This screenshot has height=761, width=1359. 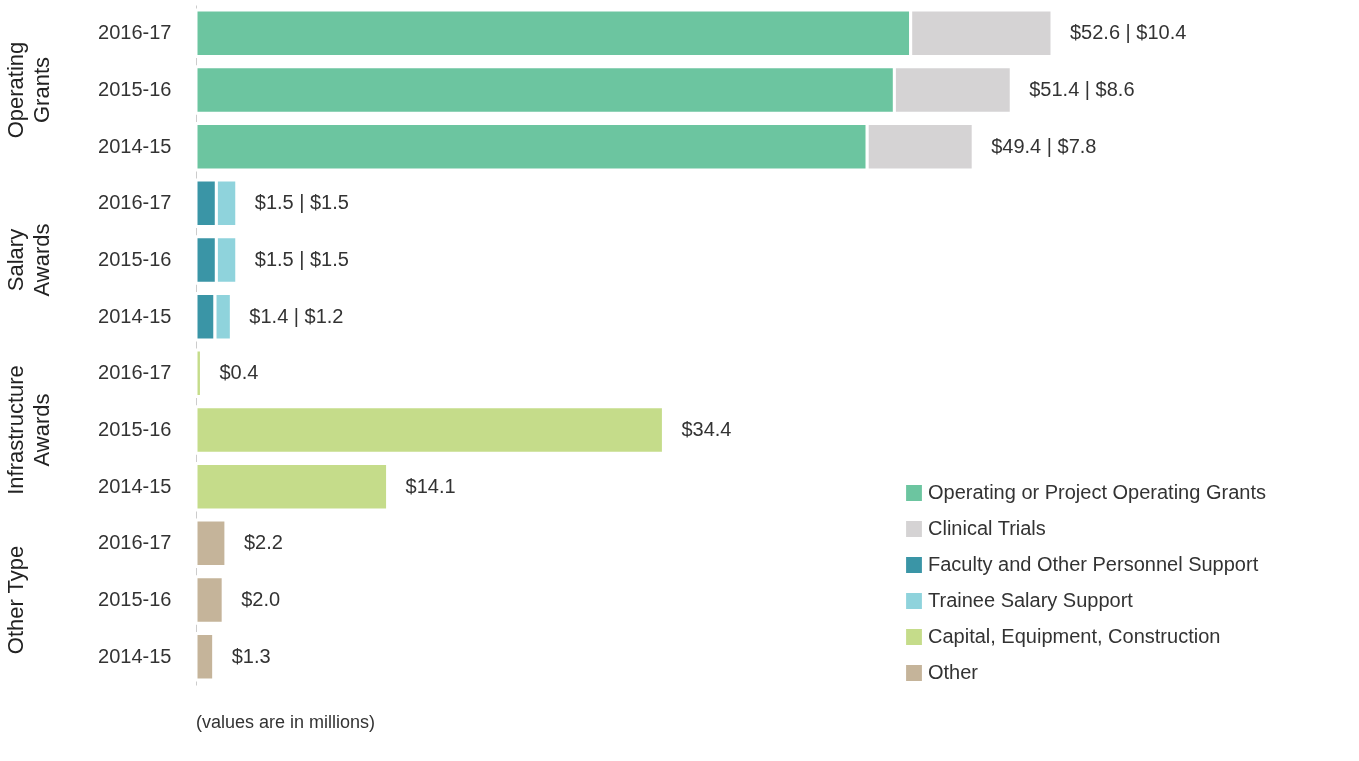 I want to click on text: Infrastructure Awards, so click(x=28, y=430).